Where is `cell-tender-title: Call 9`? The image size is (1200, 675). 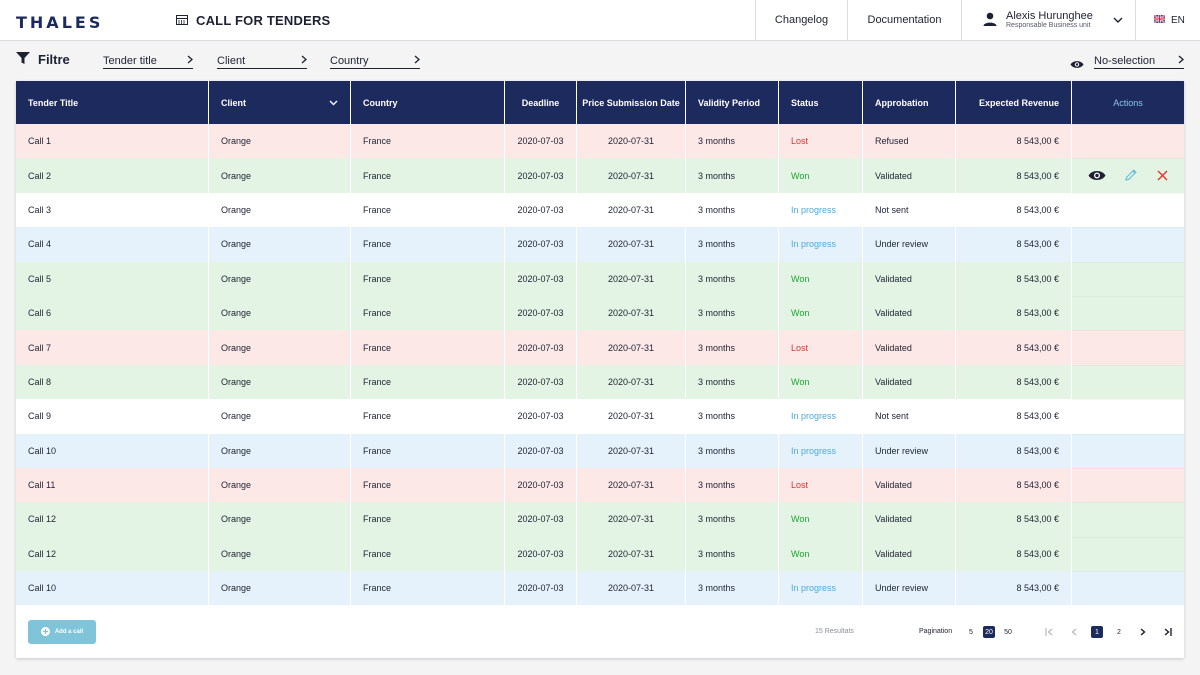
cell-tender-title: Call 9 is located at coordinates (112, 416).